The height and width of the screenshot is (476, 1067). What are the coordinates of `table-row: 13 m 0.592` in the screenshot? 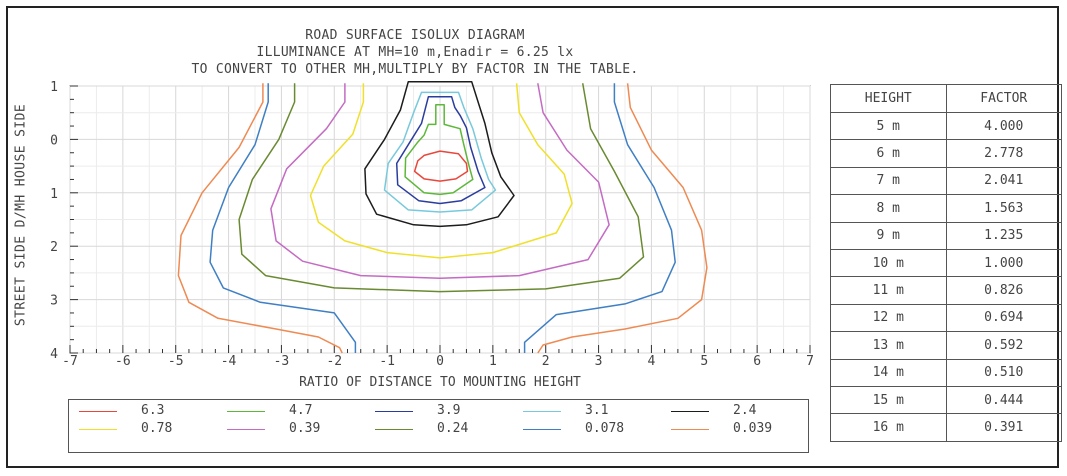 It's located at (946, 345).